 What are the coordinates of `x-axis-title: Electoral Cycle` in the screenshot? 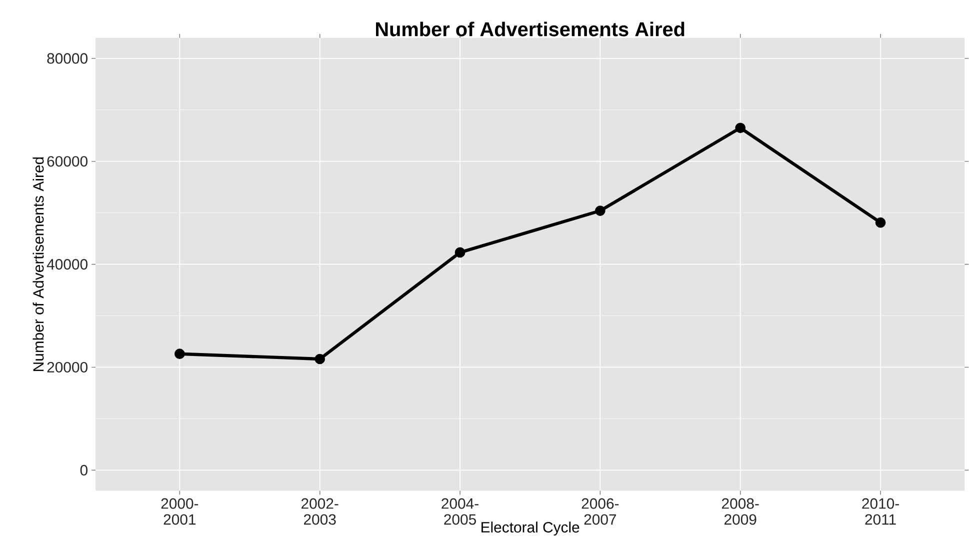 It's located at (531, 528).